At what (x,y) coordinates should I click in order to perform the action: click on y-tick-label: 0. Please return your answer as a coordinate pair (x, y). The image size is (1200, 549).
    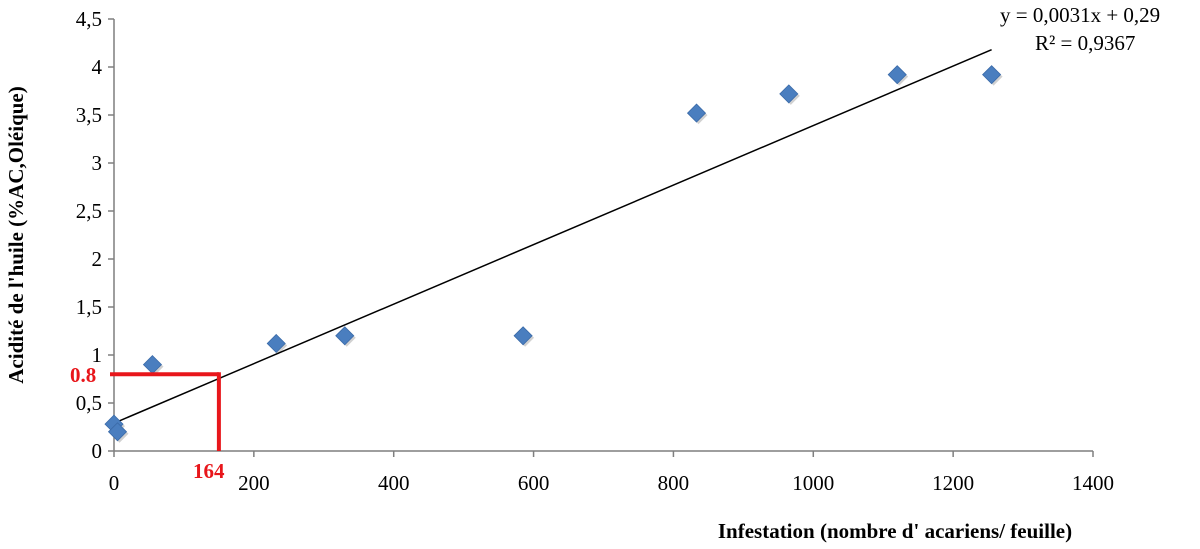
    Looking at the image, I should click on (97, 451).